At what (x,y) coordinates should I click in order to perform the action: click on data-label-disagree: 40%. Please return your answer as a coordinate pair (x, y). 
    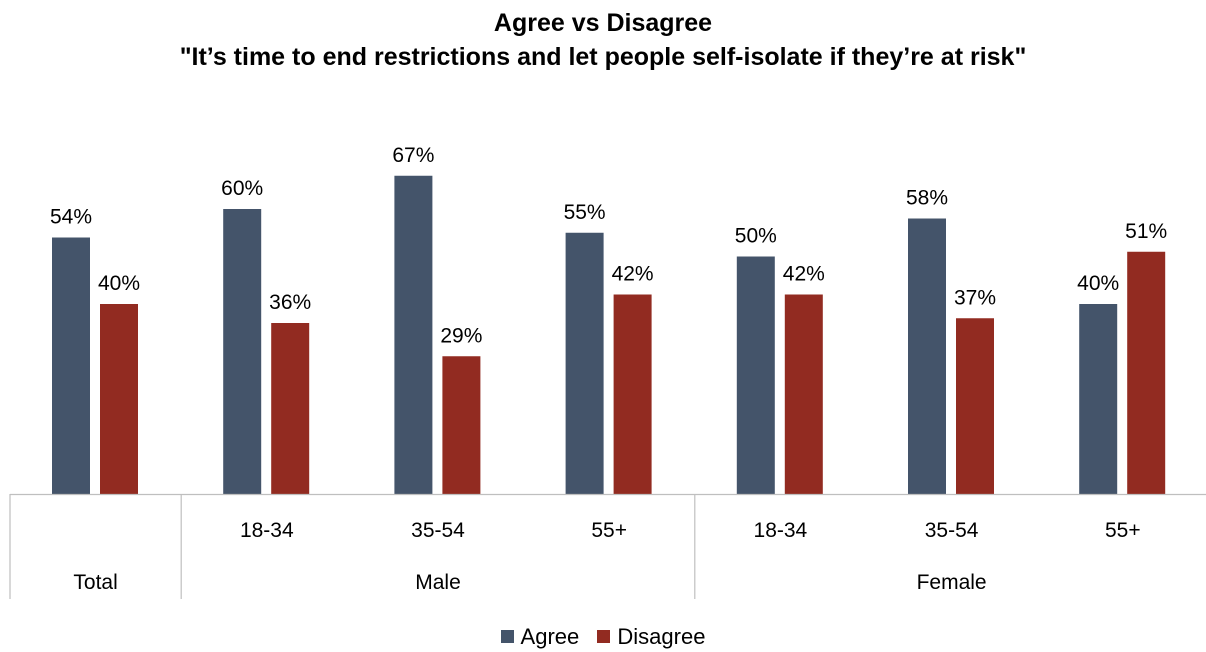
    Looking at the image, I should click on (119, 283).